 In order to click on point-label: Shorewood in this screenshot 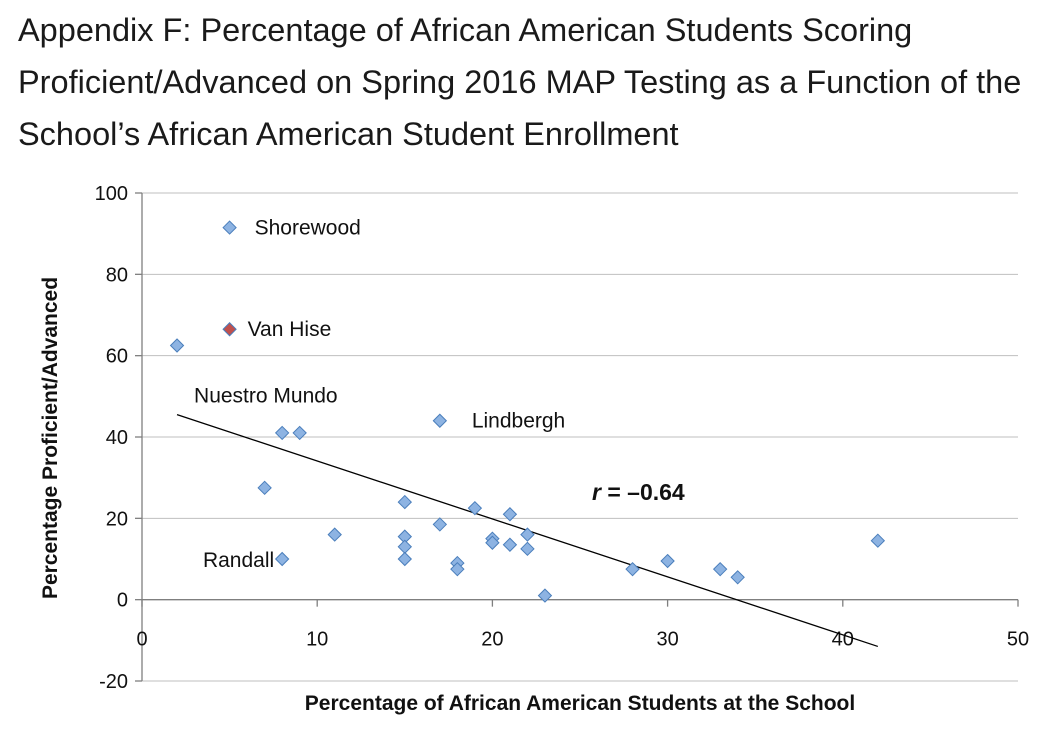, I will do `click(308, 228)`.